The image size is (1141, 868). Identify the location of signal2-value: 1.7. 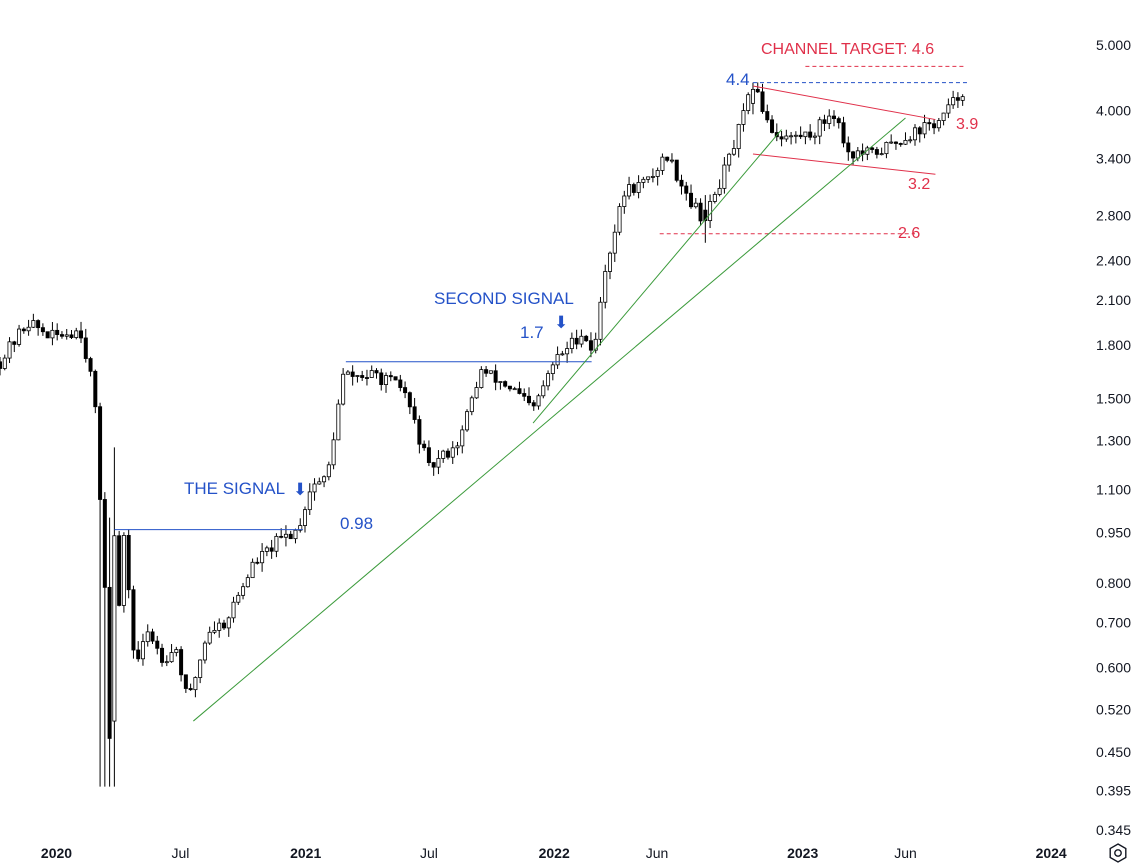
(532, 332).